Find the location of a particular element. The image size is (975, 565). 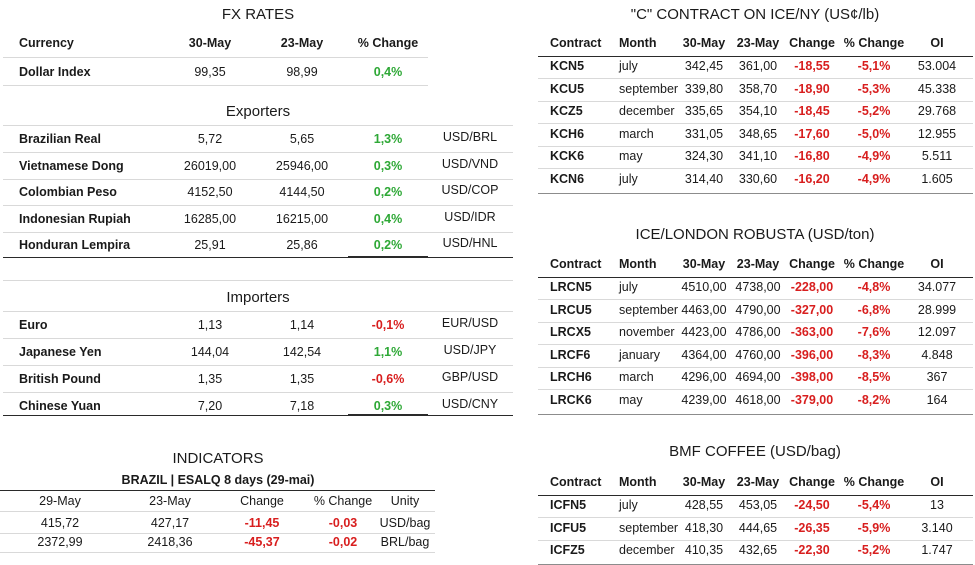

indicator-value-23may: 2418,36 is located at coordinates (170, 542).